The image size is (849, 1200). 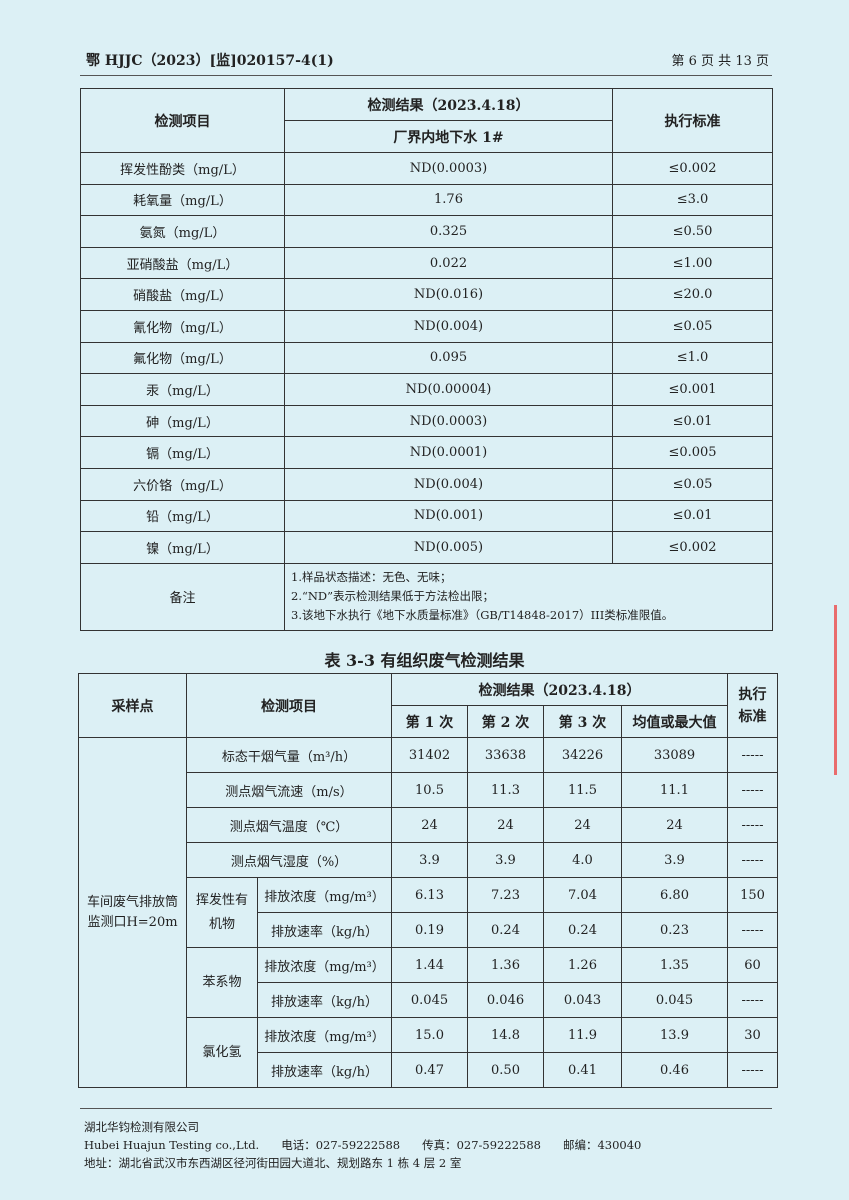 I want to click on standard-cell: ≤0.01, so click(x=692, y=421).